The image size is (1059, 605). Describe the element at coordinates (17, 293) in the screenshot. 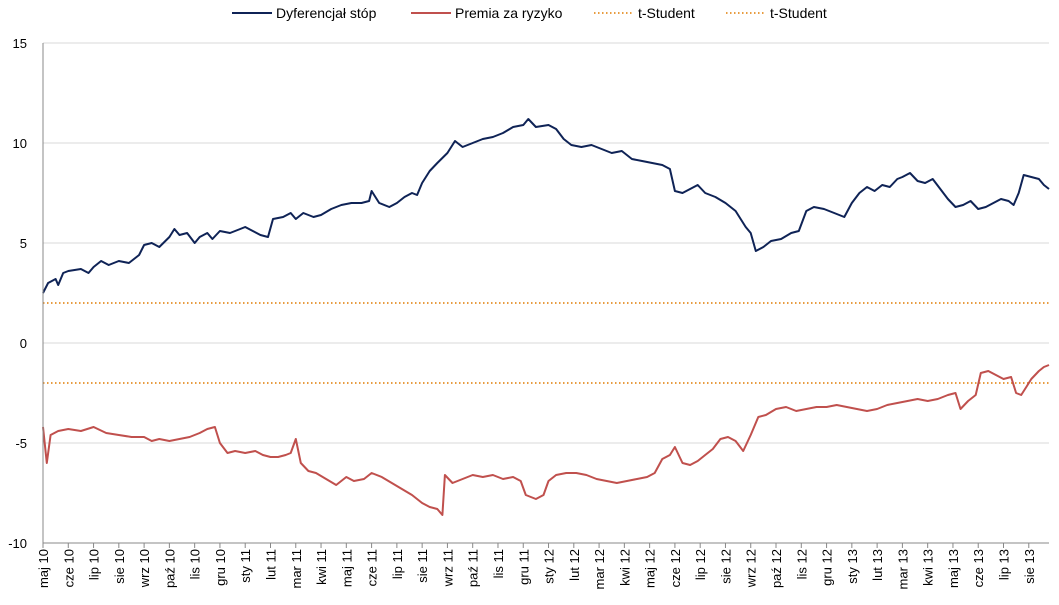

I see `y-axis-ticks: 15 10 5 0 -5 -10` at that location.